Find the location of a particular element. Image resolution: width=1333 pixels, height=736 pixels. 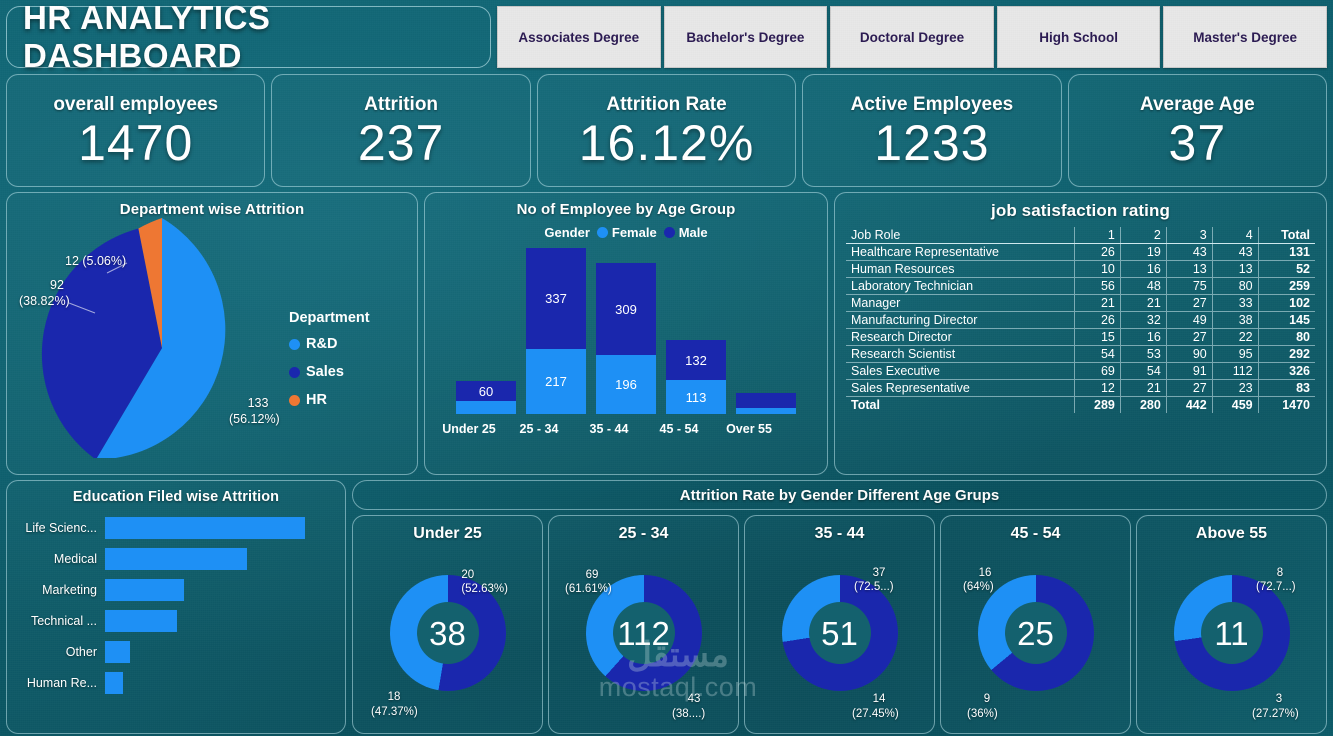

bar-segment-male: 60 is located at coordinates (486, 391).